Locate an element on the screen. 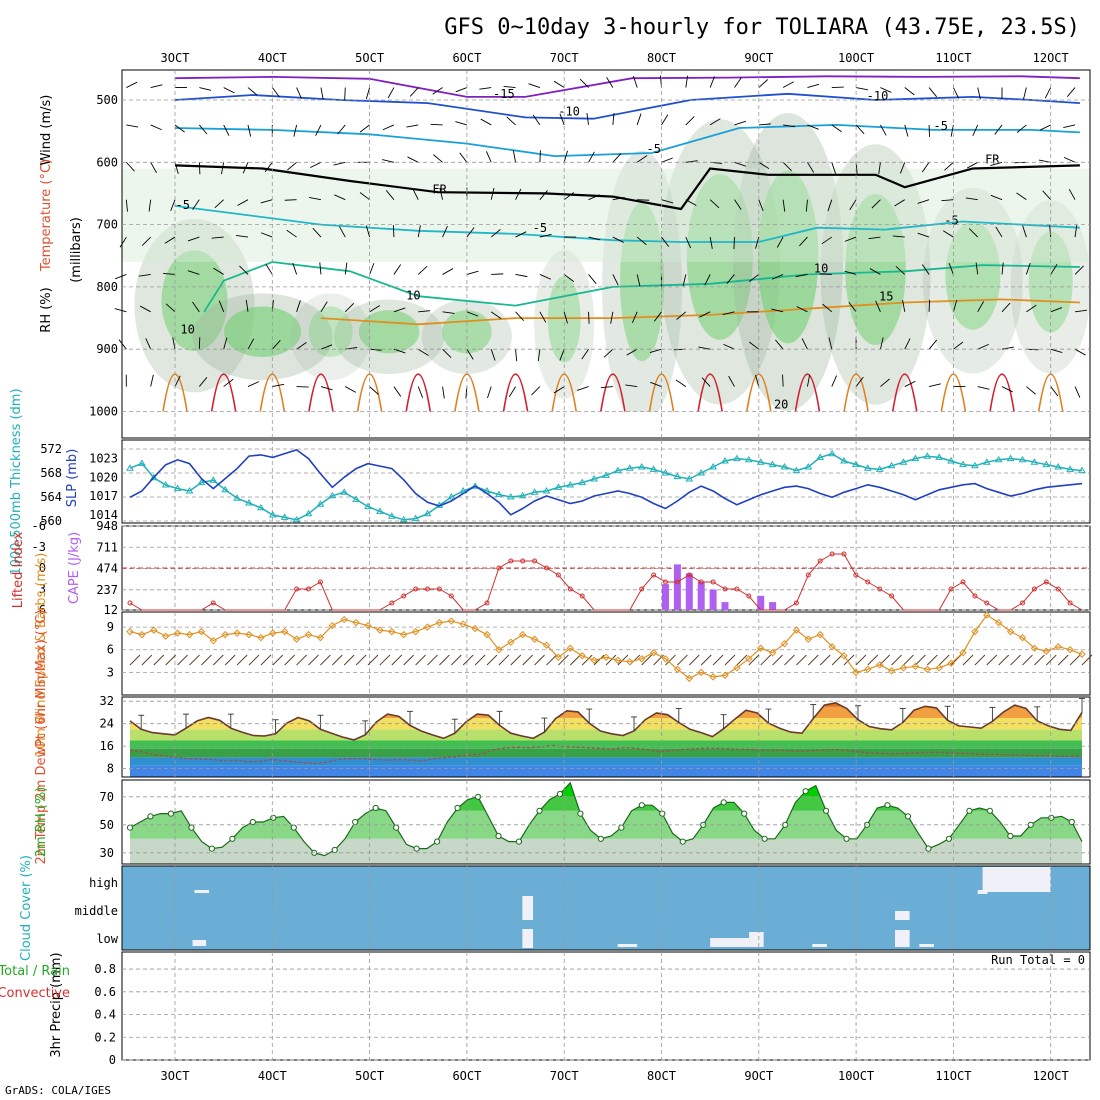 This screenshot has width=1100, height=1100. slp-tick-label: 1023 is located at coordinates (103, 459).